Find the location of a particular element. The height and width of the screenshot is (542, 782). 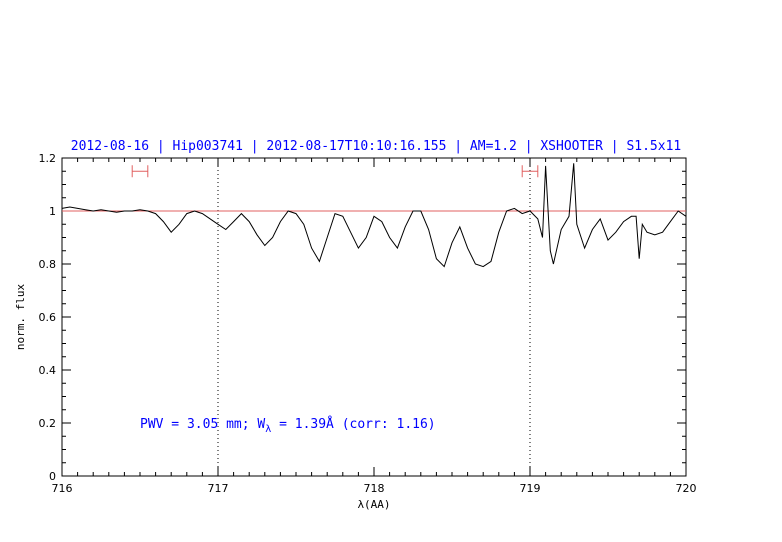

x-tick-label: 718 is located at coordinates (374, 488).